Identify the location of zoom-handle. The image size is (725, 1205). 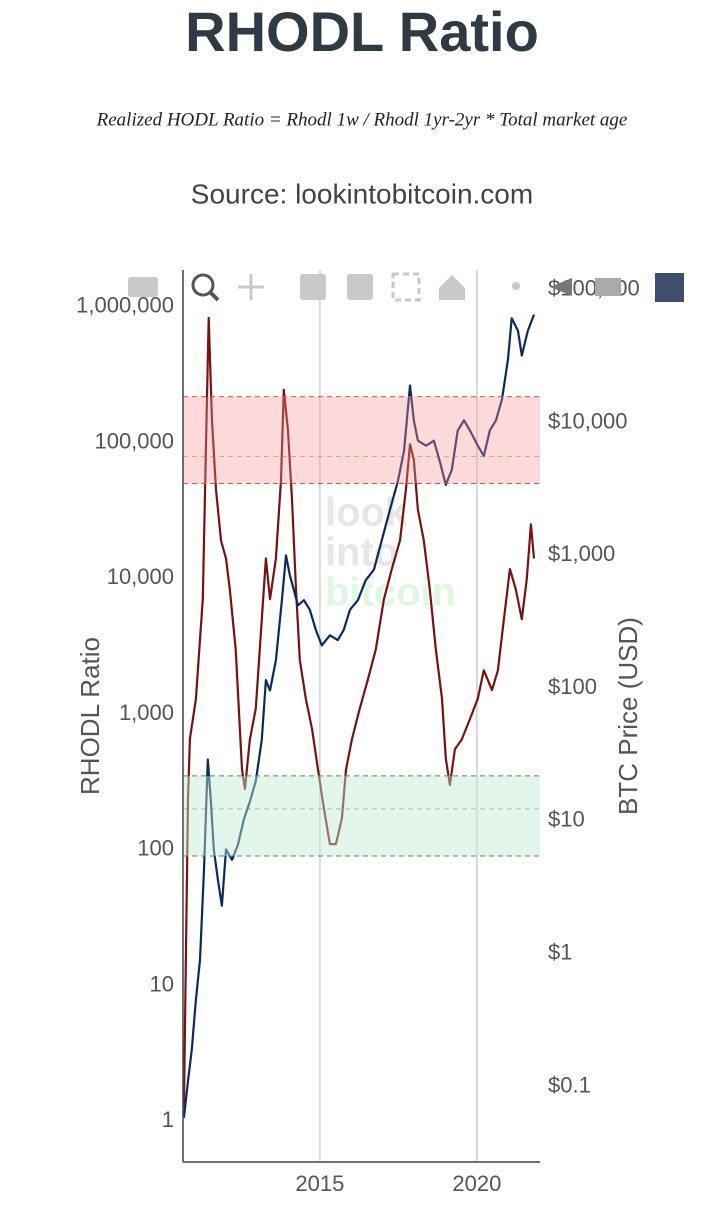
(214, 296).